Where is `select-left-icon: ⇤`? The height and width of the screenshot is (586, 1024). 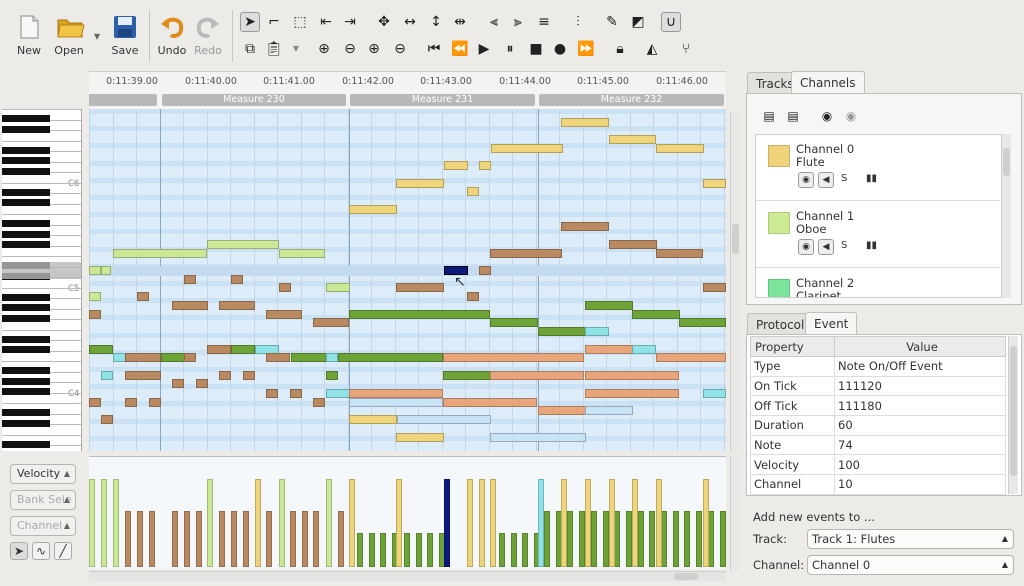 select-left-icon: ⇤ is located at coordinates (326, 22).